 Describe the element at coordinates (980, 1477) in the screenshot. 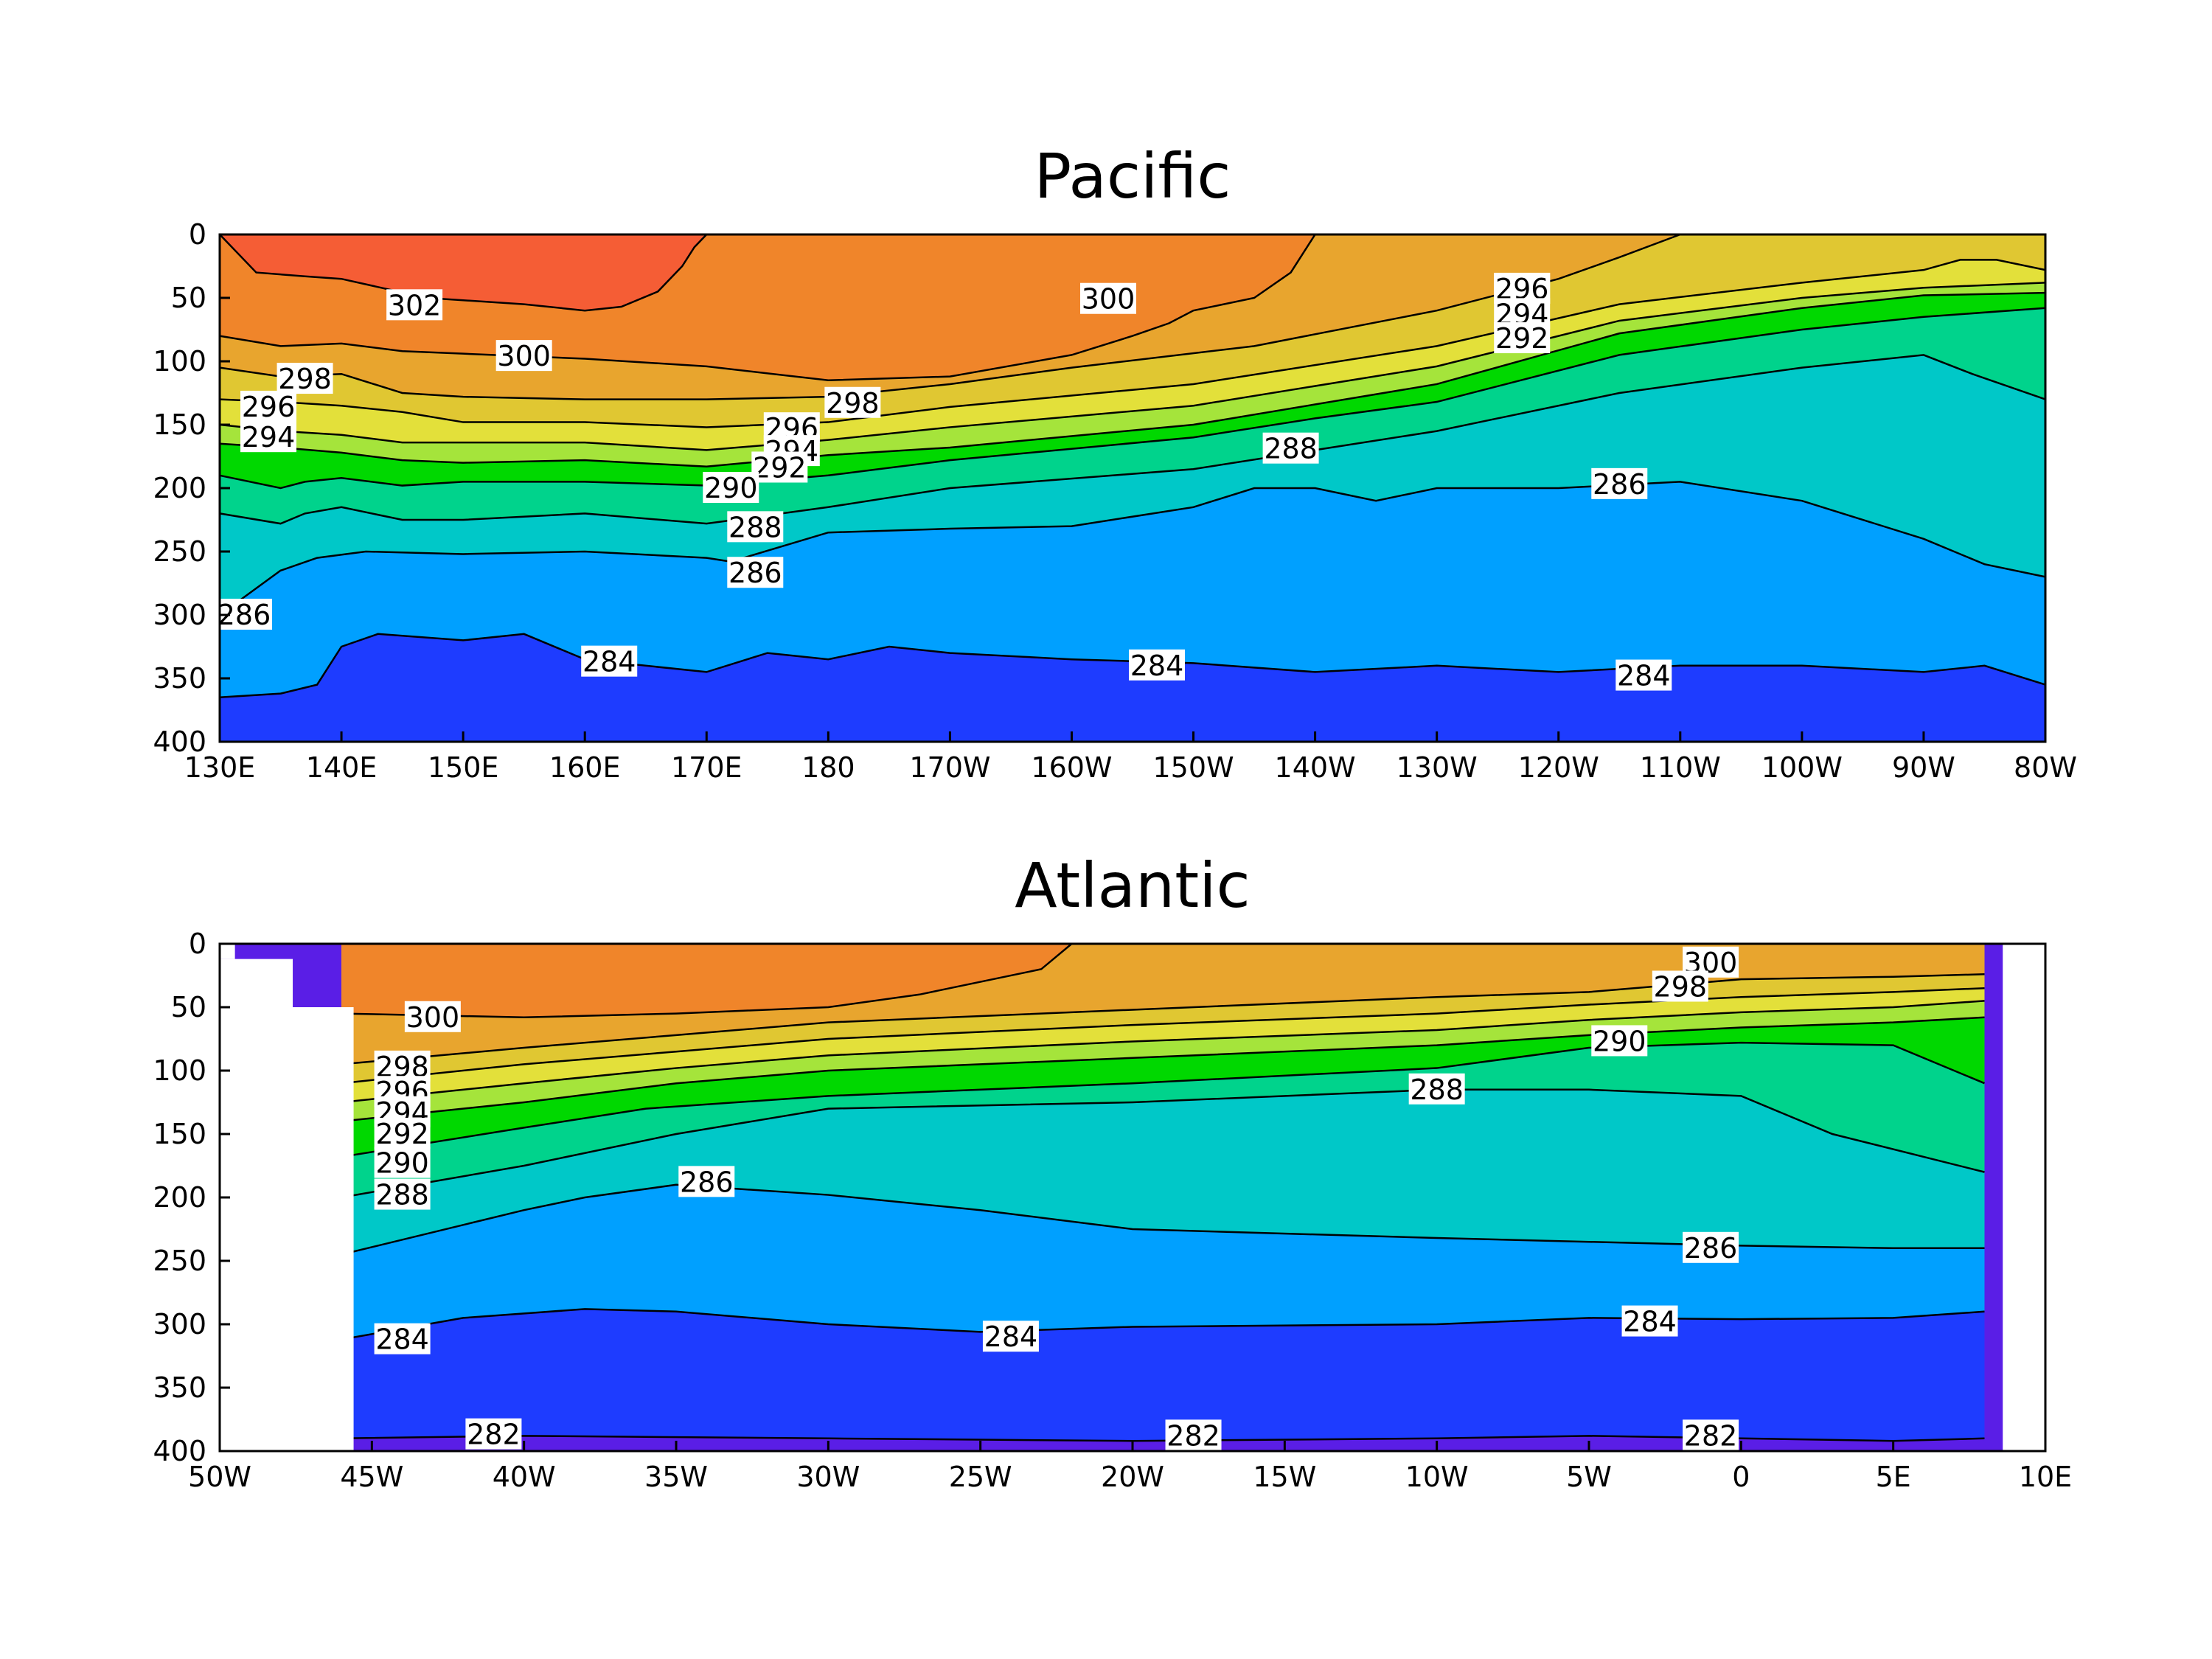

I see `atl-x-tick-label: 25W` at that location.